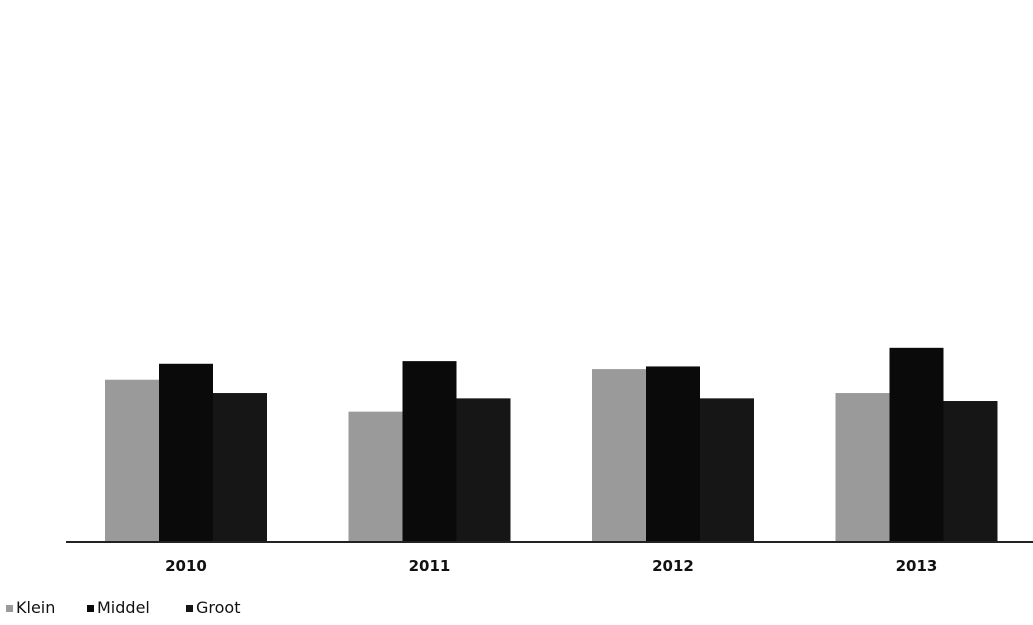 The image size is (1033, 625). Describe the element at coordinates (483, 470) in the screenshot. I see `bar-groot-2011` at that location.